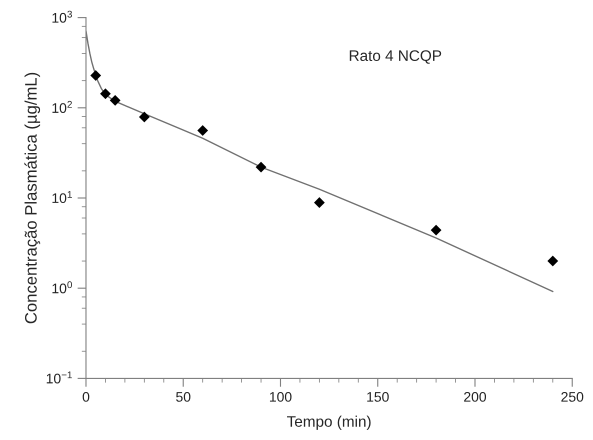  Describe the element at coordinates (281, 397) in the screenshot. I see `x-tick-label: 100` at that location.